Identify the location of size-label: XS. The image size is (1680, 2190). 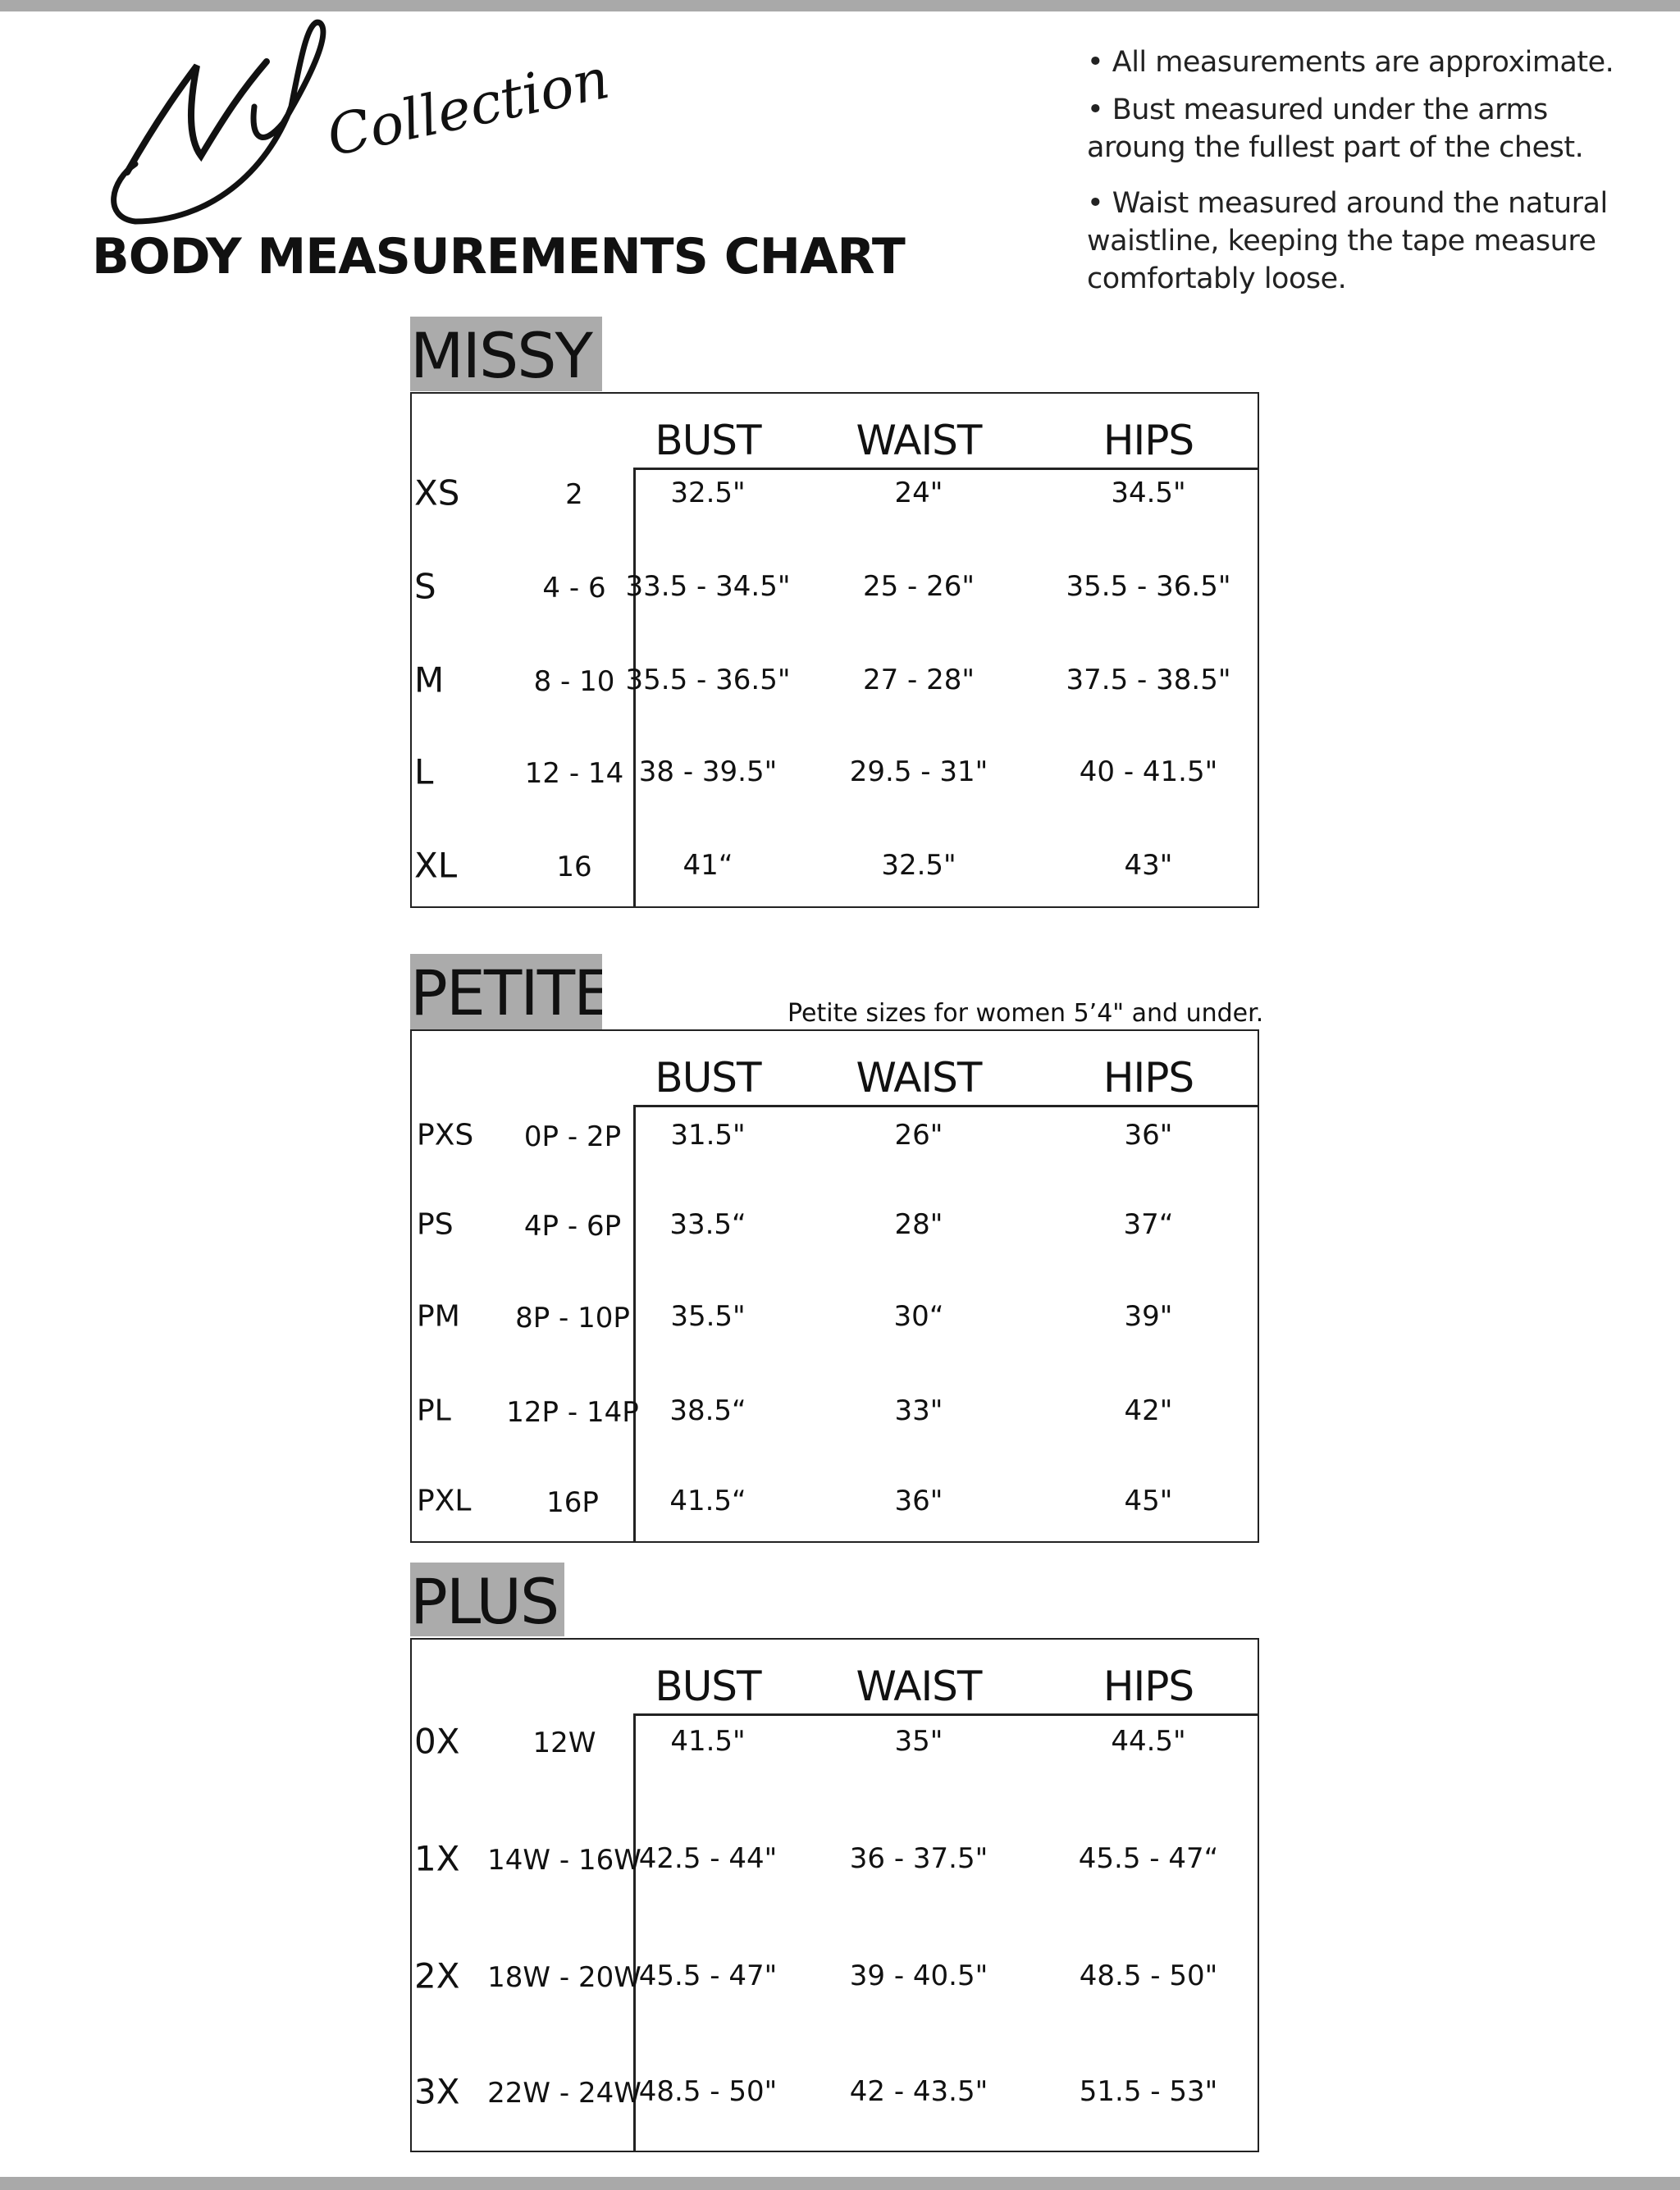
(437, 492).